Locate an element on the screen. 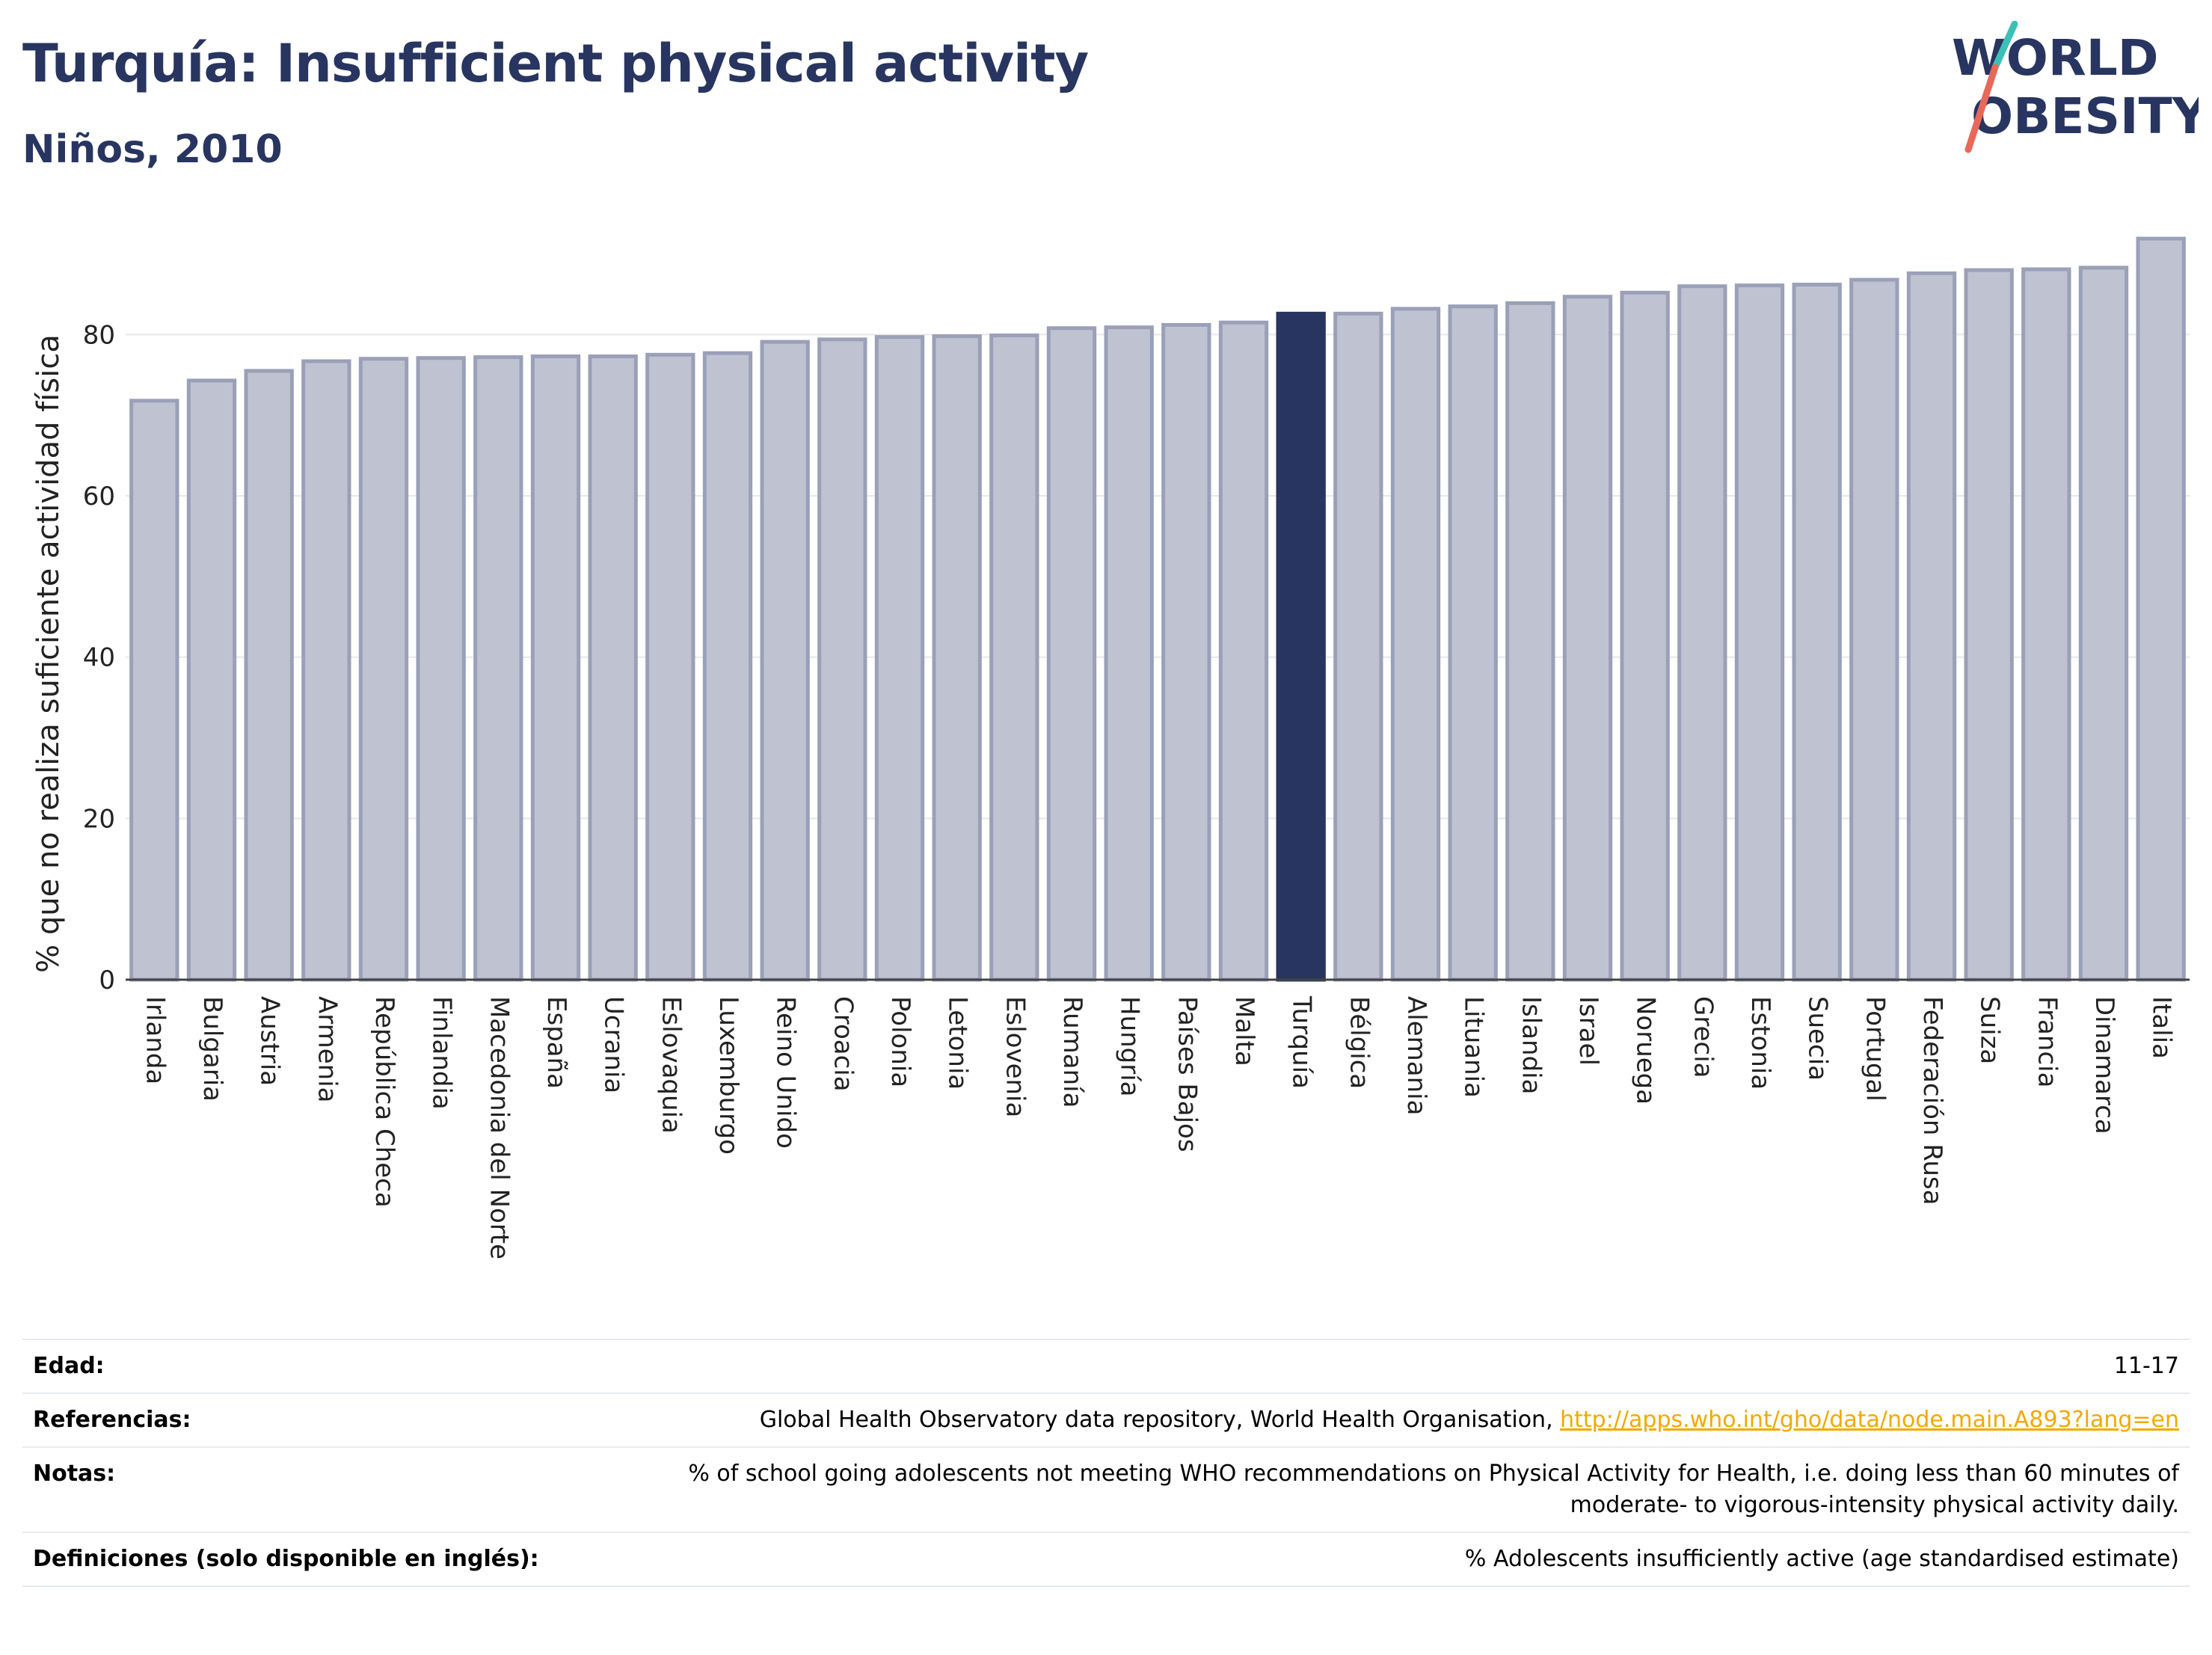 This screenshot has height=1655, width=2212. x-tick-label: Países Bajos is located at coordinates (1187, 1074).